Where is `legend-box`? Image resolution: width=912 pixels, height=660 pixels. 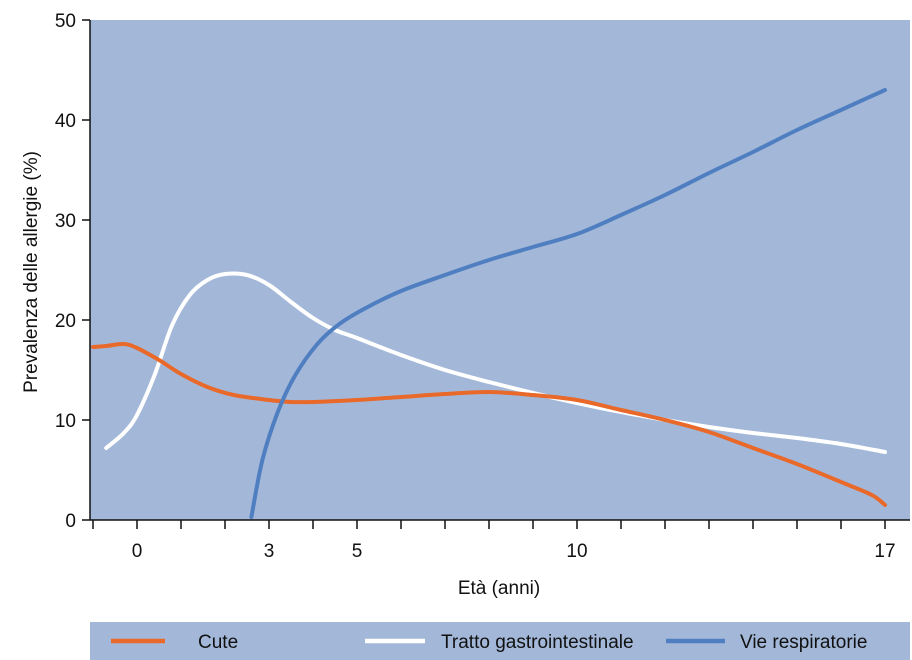 legend-box is located at coordinates (500, 641).